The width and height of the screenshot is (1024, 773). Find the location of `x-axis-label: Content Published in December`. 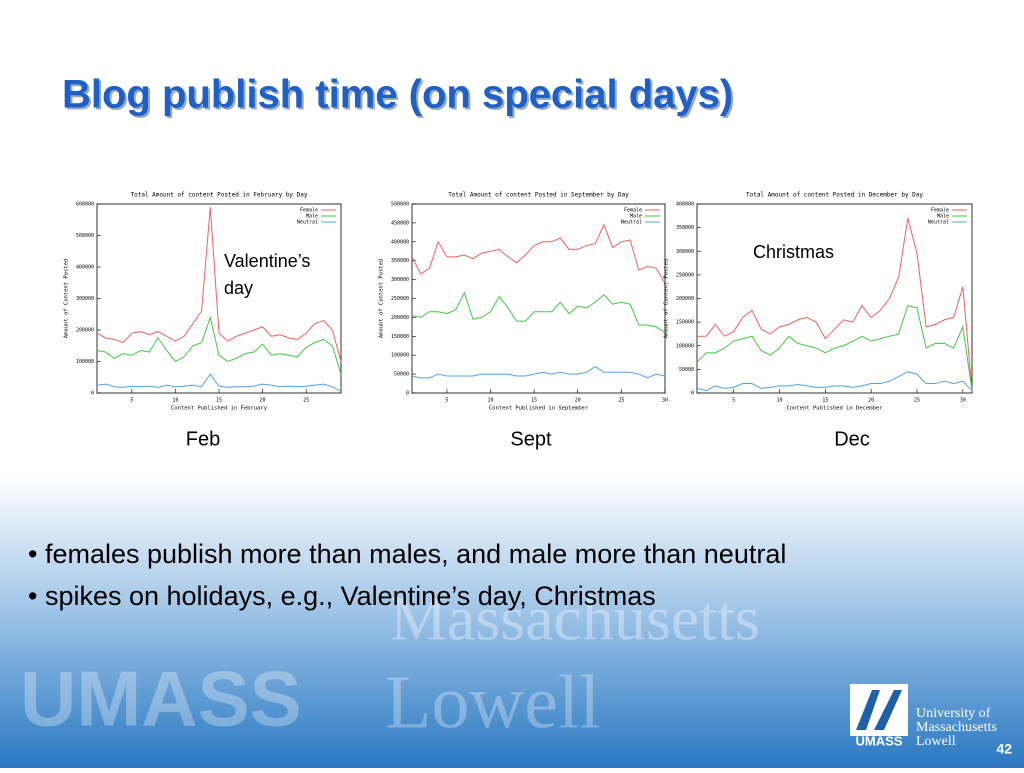

x-axis-label: Content Published in December is located at coordinates (834, 409).